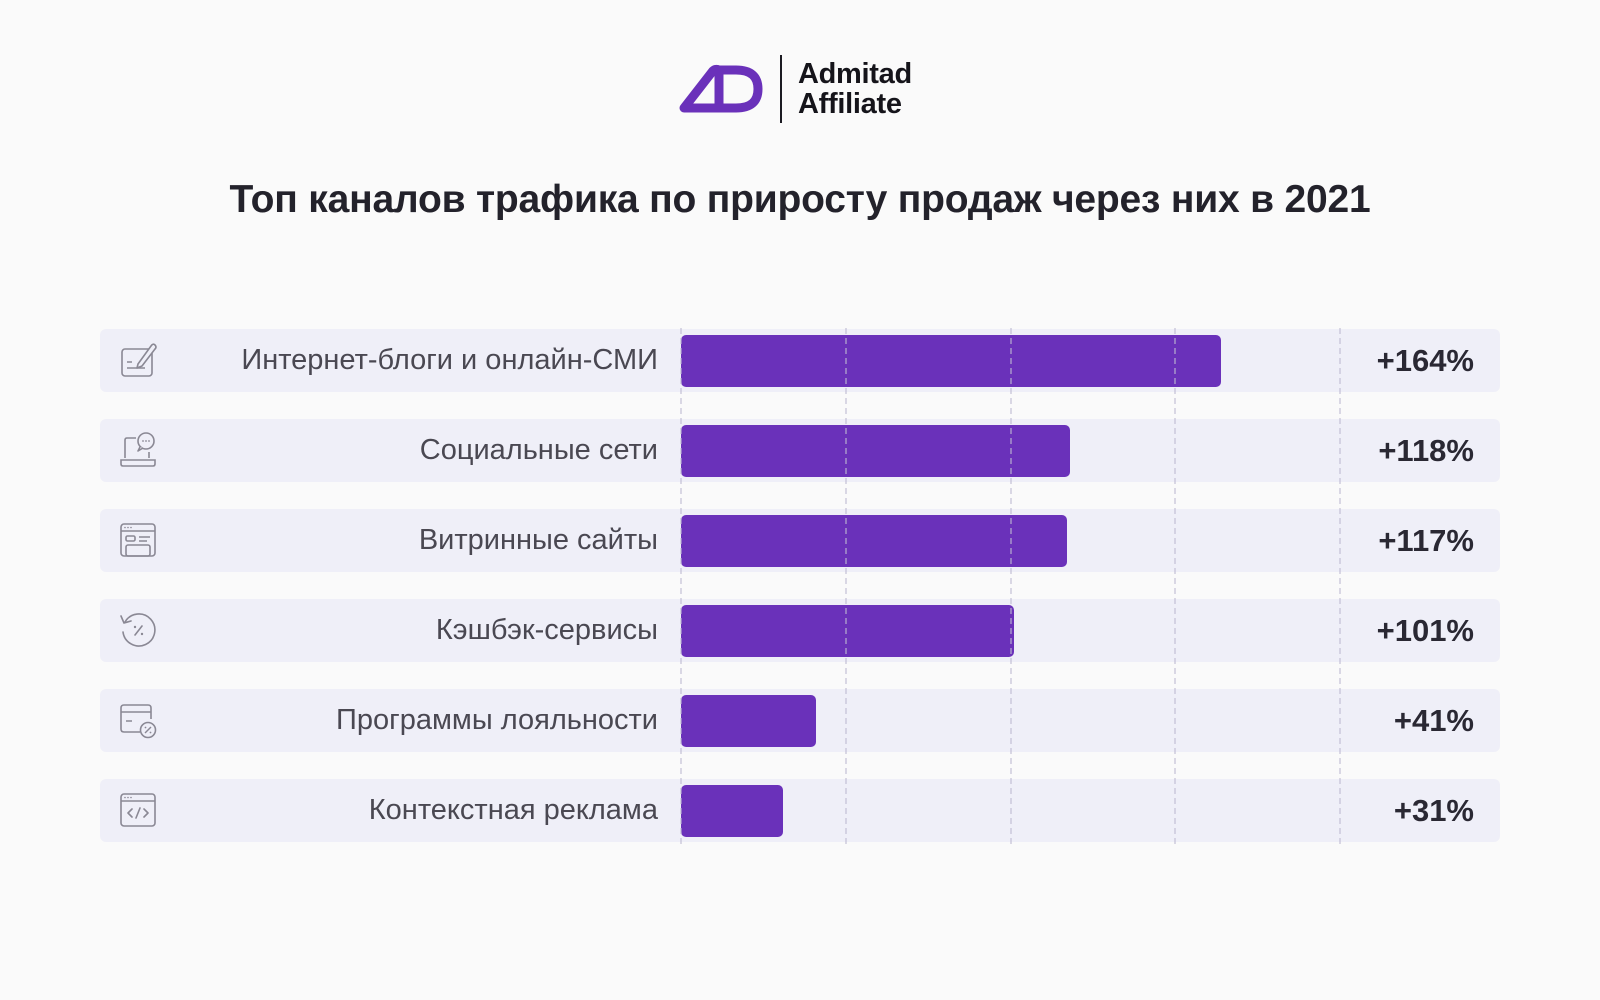 This screenshot has width=1600, height=1000. I want to click on logo-line-1: Admitad, so click(855, 74).